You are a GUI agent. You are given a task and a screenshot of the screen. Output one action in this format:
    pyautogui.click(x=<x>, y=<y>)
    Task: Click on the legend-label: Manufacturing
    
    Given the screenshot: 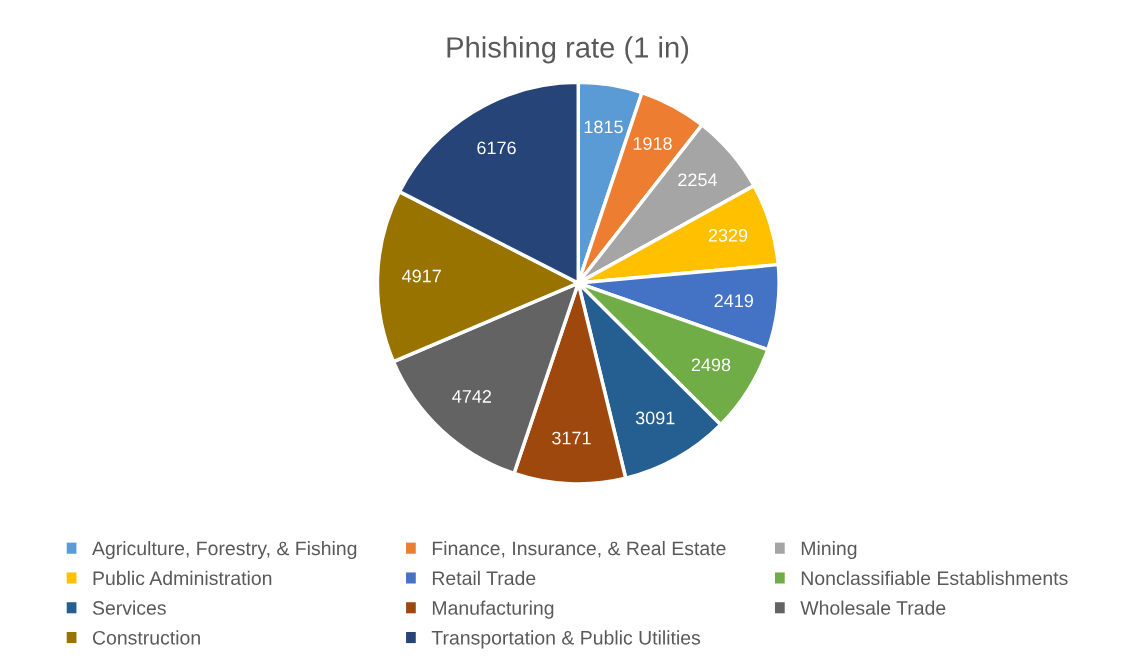 What is the action you would take?
    pyautogui.click(x=493, y=609)
    